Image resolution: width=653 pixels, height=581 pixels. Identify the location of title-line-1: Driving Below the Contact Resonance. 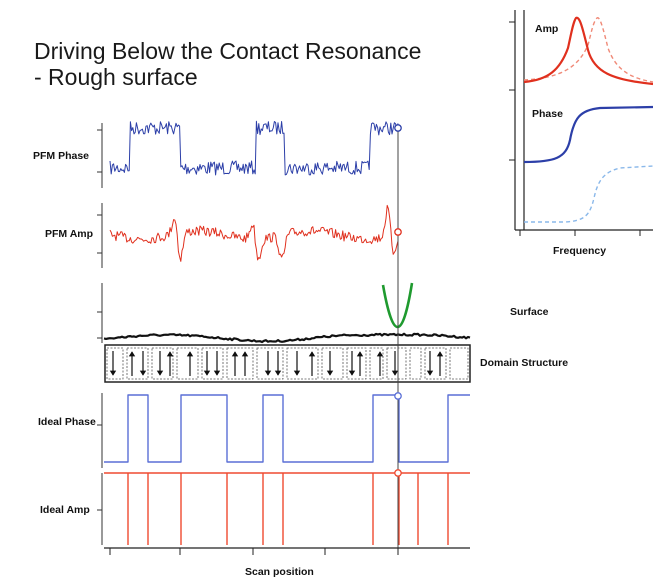
(228, 51).